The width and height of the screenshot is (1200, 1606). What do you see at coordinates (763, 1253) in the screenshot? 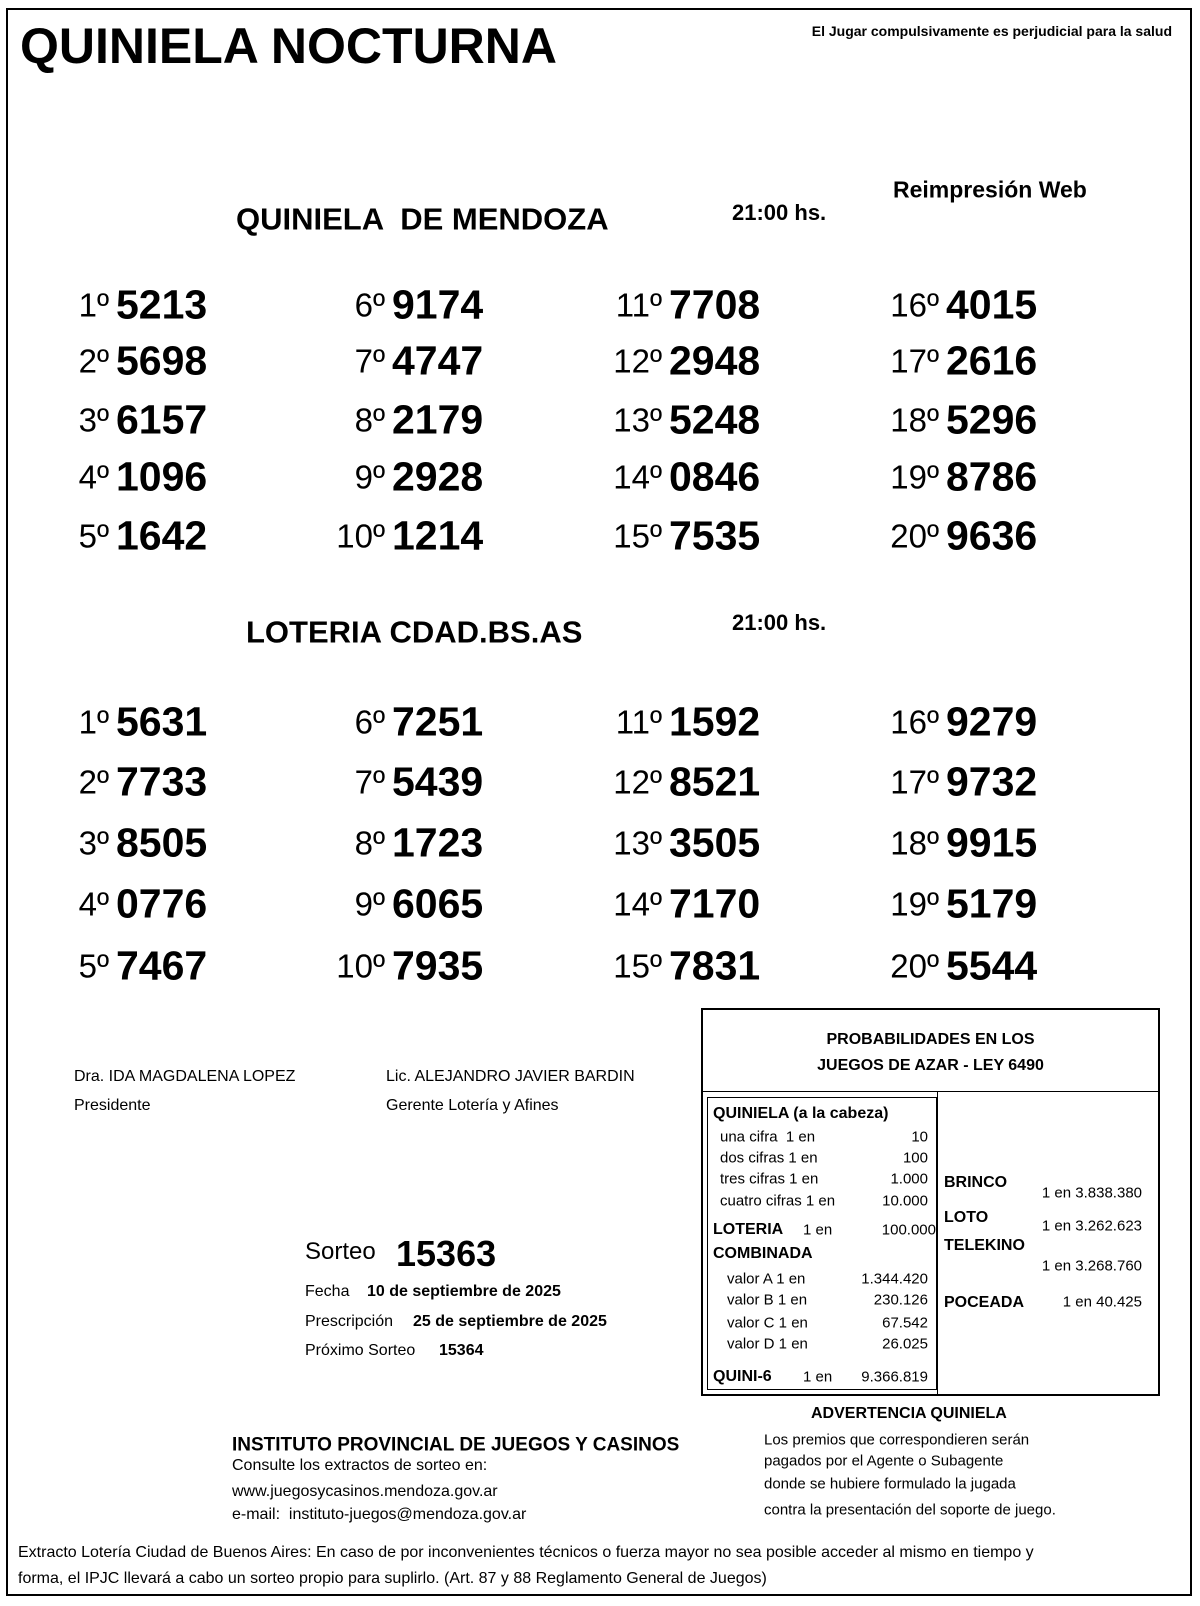
I see `prob-heading: COMBINADA` at bounding box center [763, 1253].